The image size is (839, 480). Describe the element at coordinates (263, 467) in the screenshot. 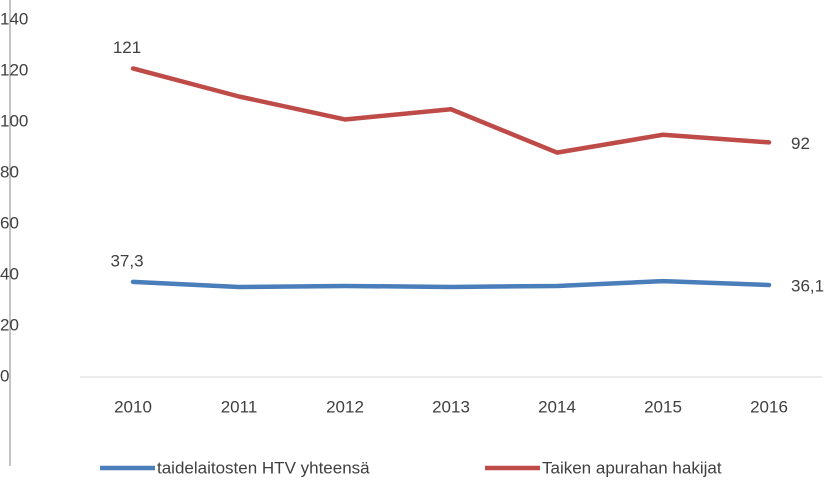

I see `legend-label: taidelaitosten HTV yhteensä` at that location.